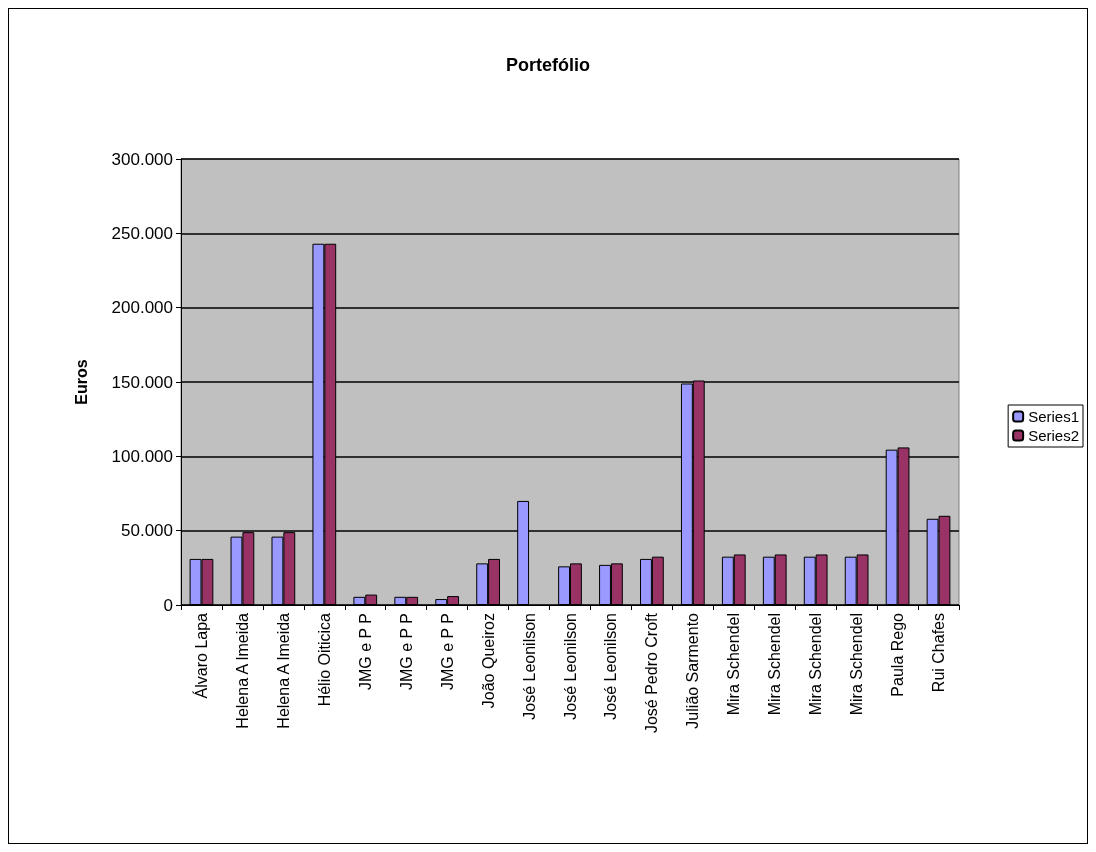 Image resolution: width=1096 pixels, height=852 pixels. What do you see at coordinates (898, 654) in the screenshot?
I see `x-tick-label: Paula Rego` at bounding box center [898, 654].